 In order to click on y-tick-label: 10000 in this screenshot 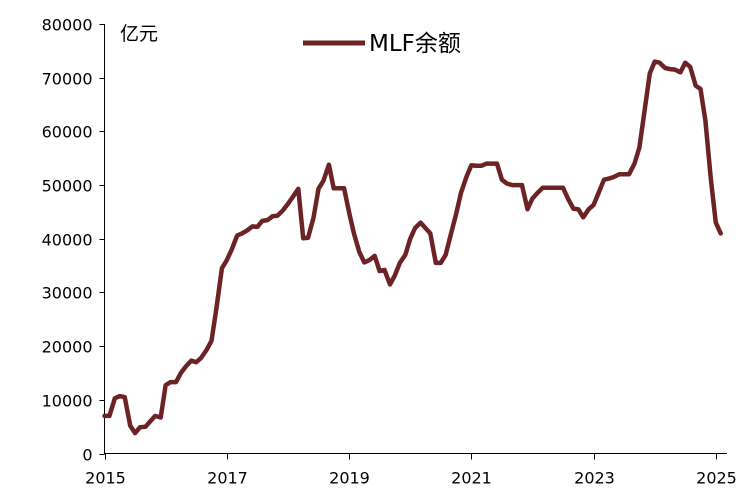, I will do `click(67, 401)`.